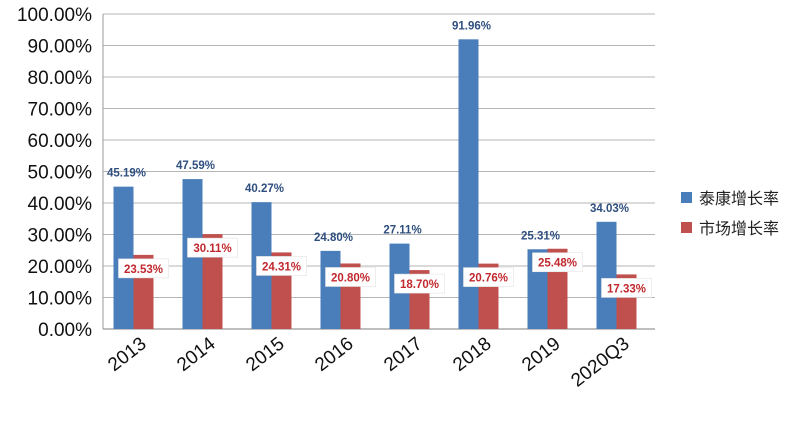  I want to click on y-tick-label: 20.00%, so click(60, 267).